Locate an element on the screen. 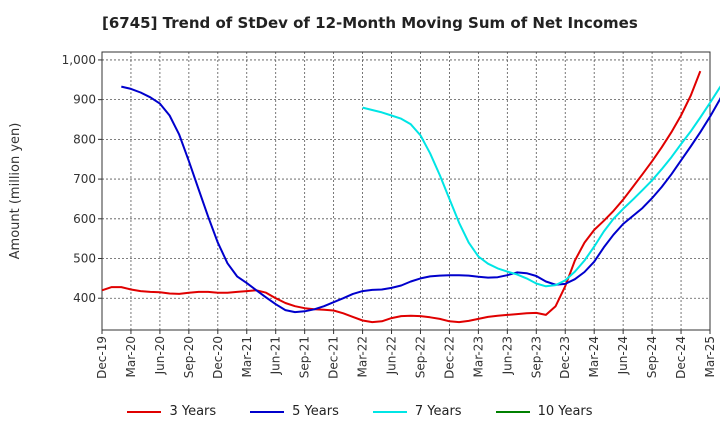 The height and width of the screenshot is (440, 720). x-tick-label: Dec-19 is located at coordinates (102, 357).